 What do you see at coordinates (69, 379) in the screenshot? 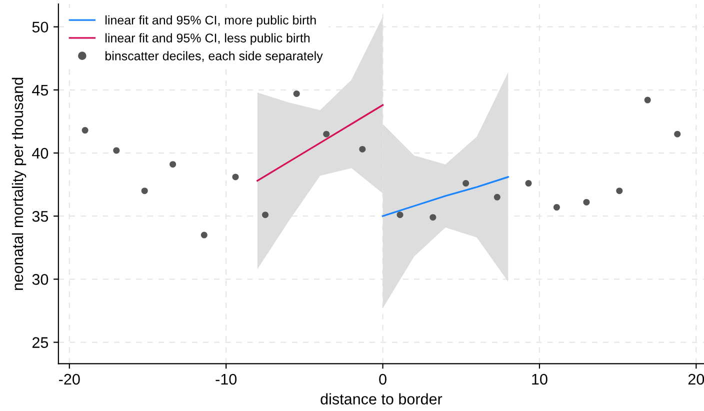
I see `x-tick-label: -20` at bounding box center [69, 379].